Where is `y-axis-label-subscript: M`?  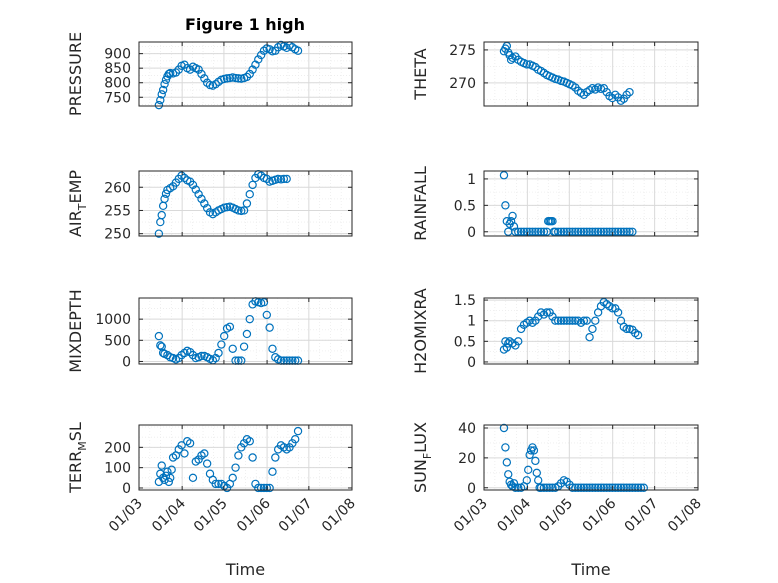 y-axis-label-subscript: M is located at coordinates (82, 446).